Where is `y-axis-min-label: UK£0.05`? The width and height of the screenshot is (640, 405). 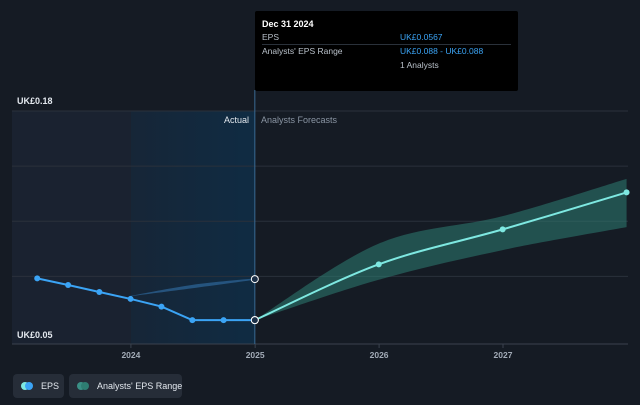
y-axis-min-label: UK£0.05 is located at coordinates (35, 335).